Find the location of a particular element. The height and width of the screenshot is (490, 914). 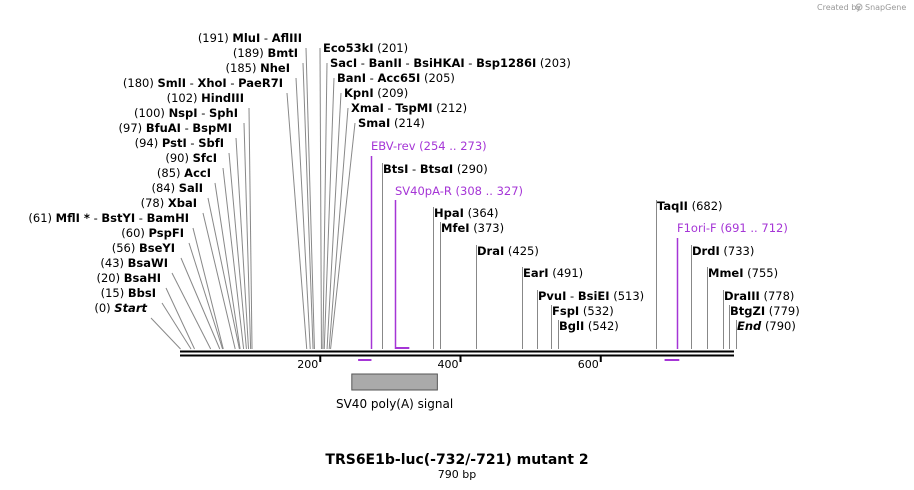

enzyme-name: SphI is located at coordinates (223, 113).